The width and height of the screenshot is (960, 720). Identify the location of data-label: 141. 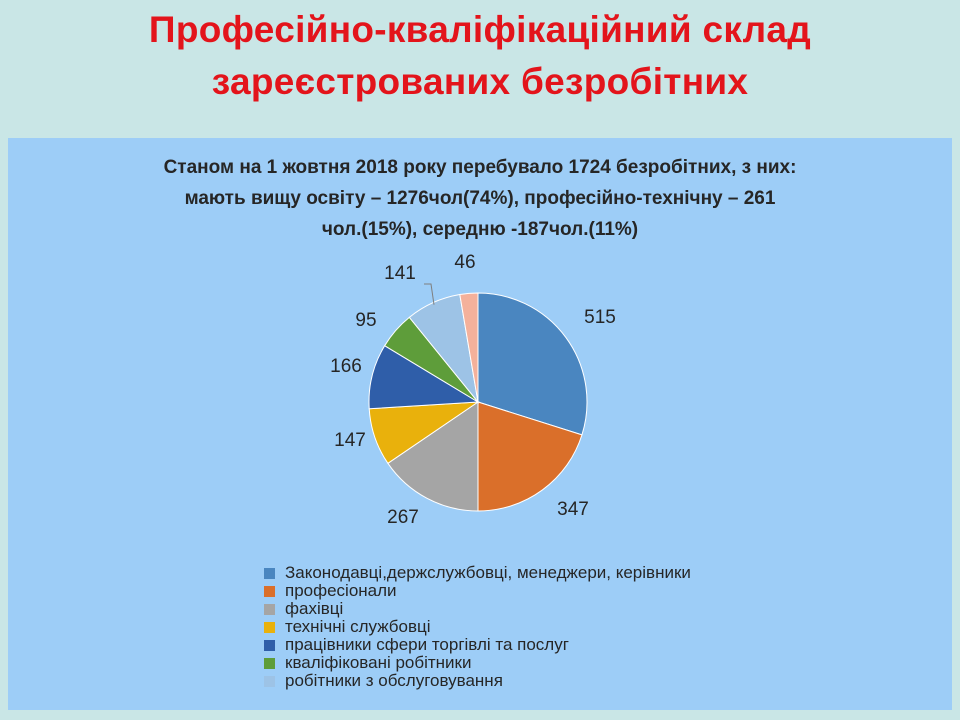
(400, 273).